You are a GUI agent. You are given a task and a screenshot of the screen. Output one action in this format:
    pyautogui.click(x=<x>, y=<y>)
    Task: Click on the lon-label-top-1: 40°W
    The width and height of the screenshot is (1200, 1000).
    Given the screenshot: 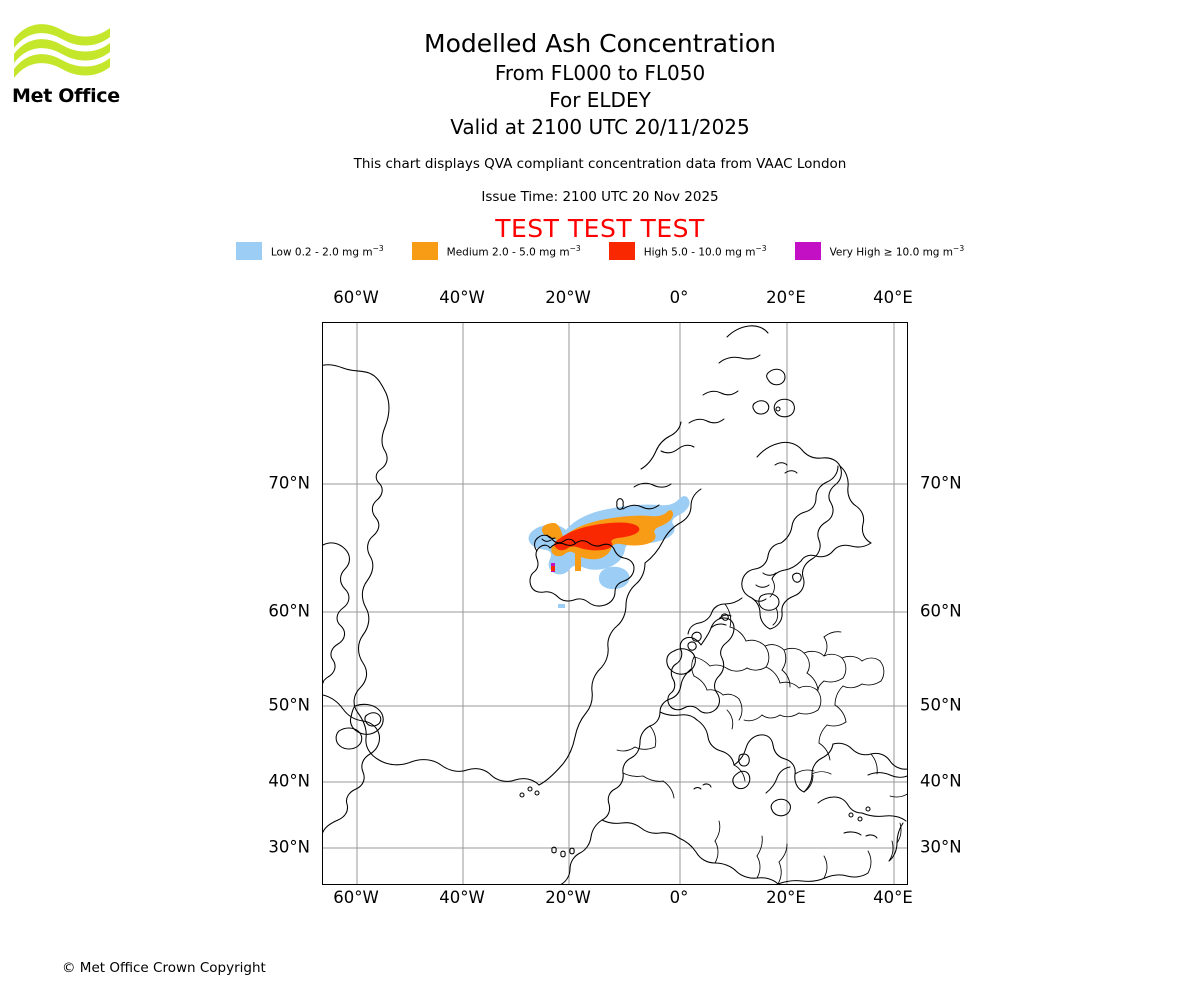 What is the action you would take?
    pyautogui.click(x=462, y=297)
    